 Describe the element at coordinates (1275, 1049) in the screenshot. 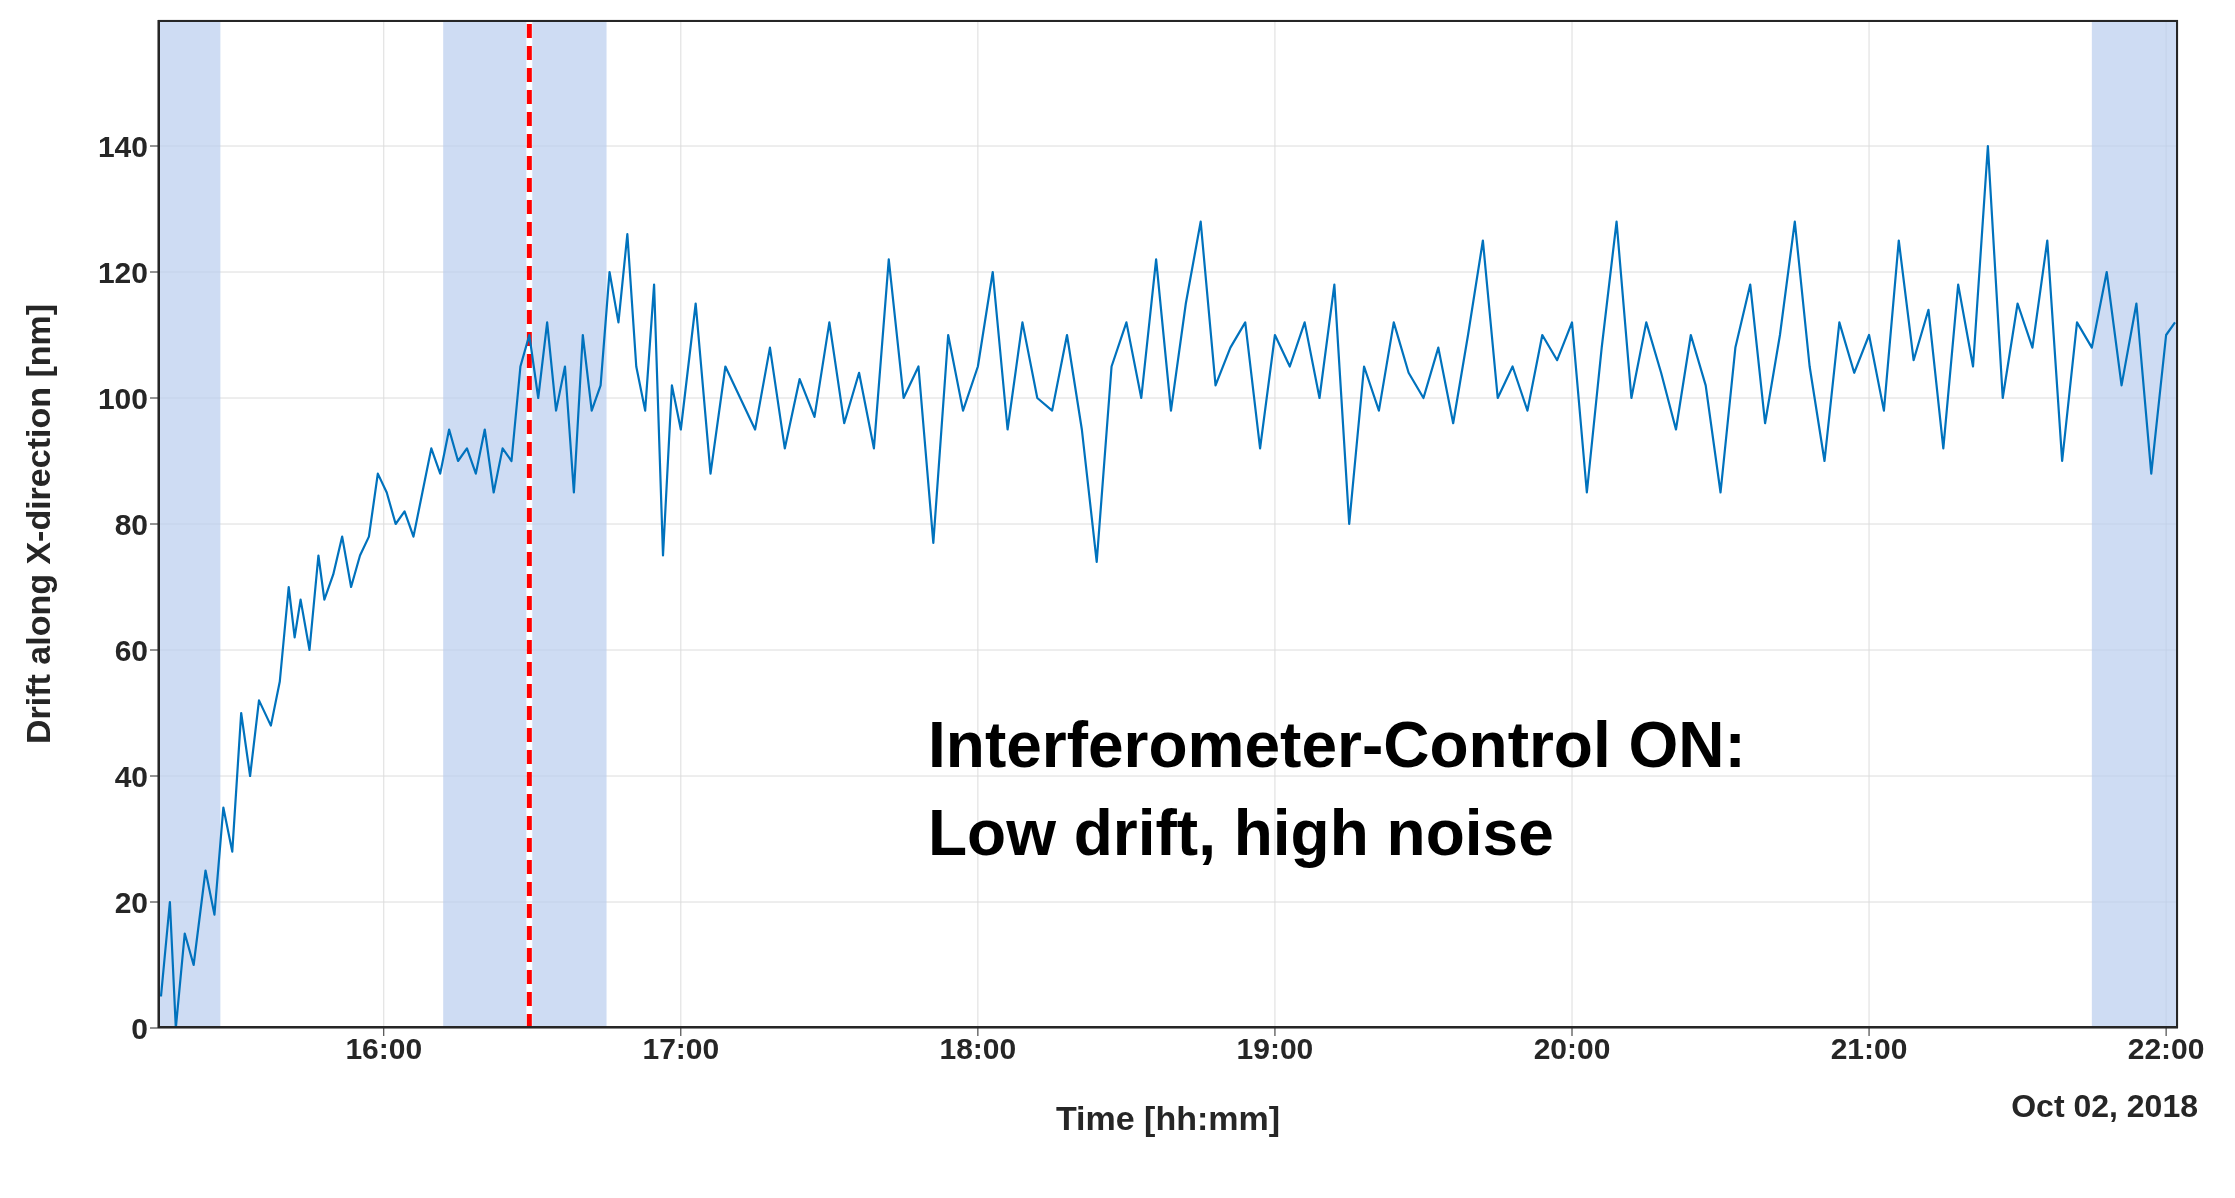

I see `x-tick-label: 19:00` at that location.